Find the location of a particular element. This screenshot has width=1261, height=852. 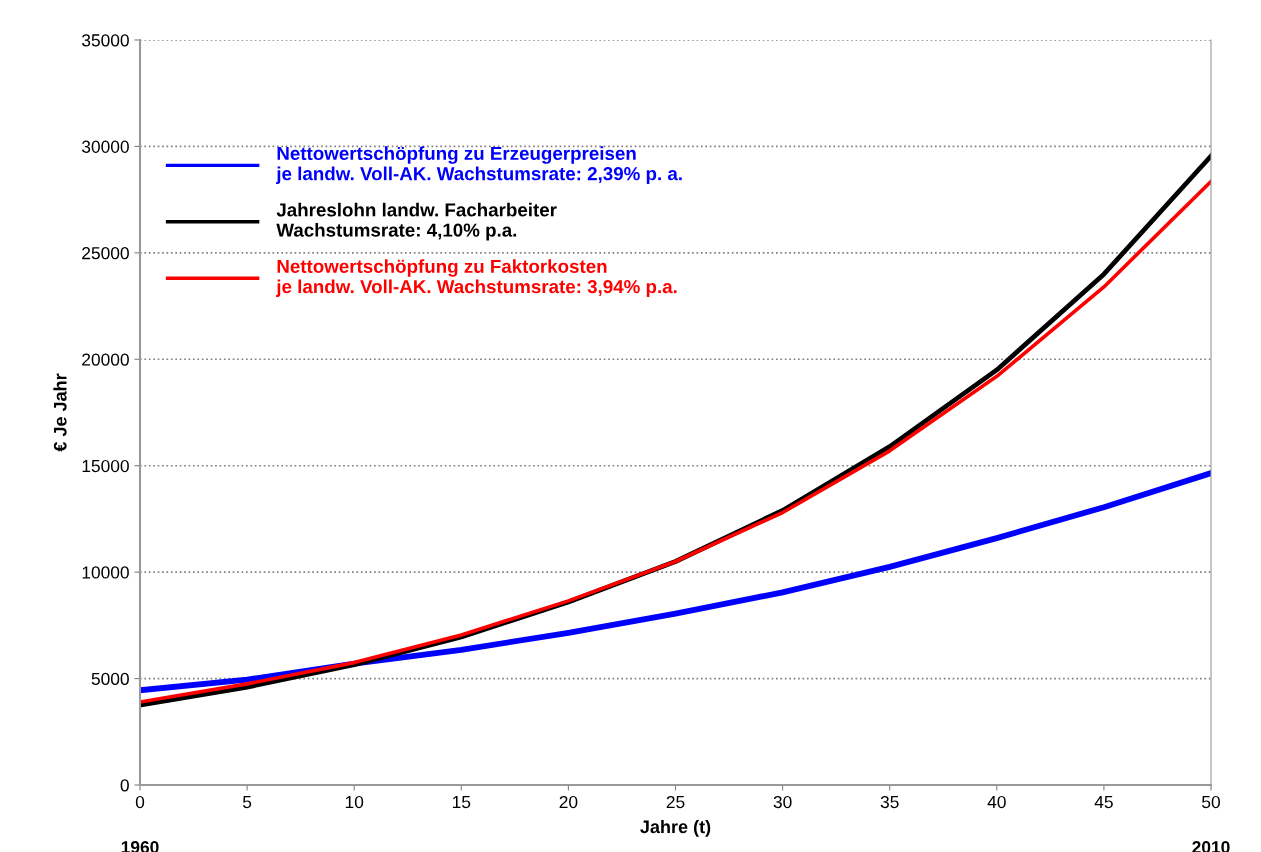

x-tick-label: 50 is located at coordinates (1211, 802).